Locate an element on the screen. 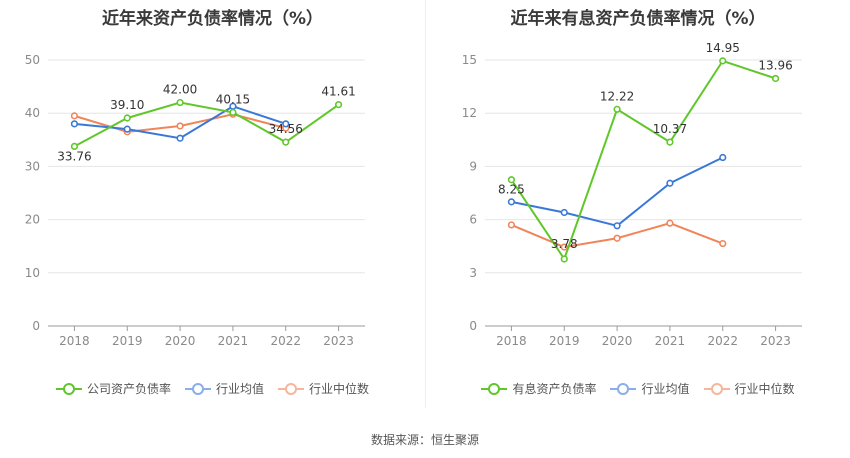 This screenshot has height=458, width=850. y-tick-label: 40 is located at coordinates (32, 113).